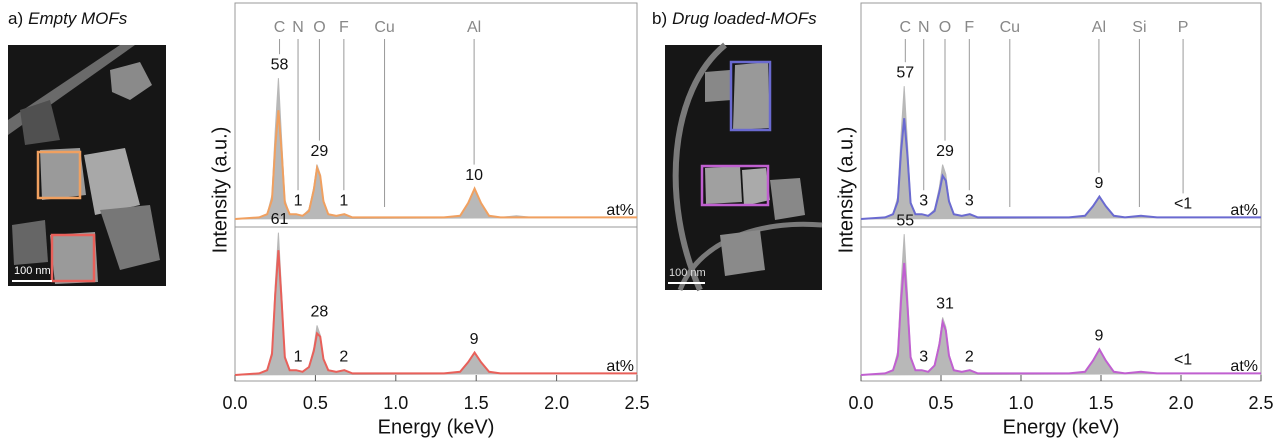 The height and width of the screenshot is (439, 1279). I want to click on micrograph-b: 100 nm, so click(744, 167).